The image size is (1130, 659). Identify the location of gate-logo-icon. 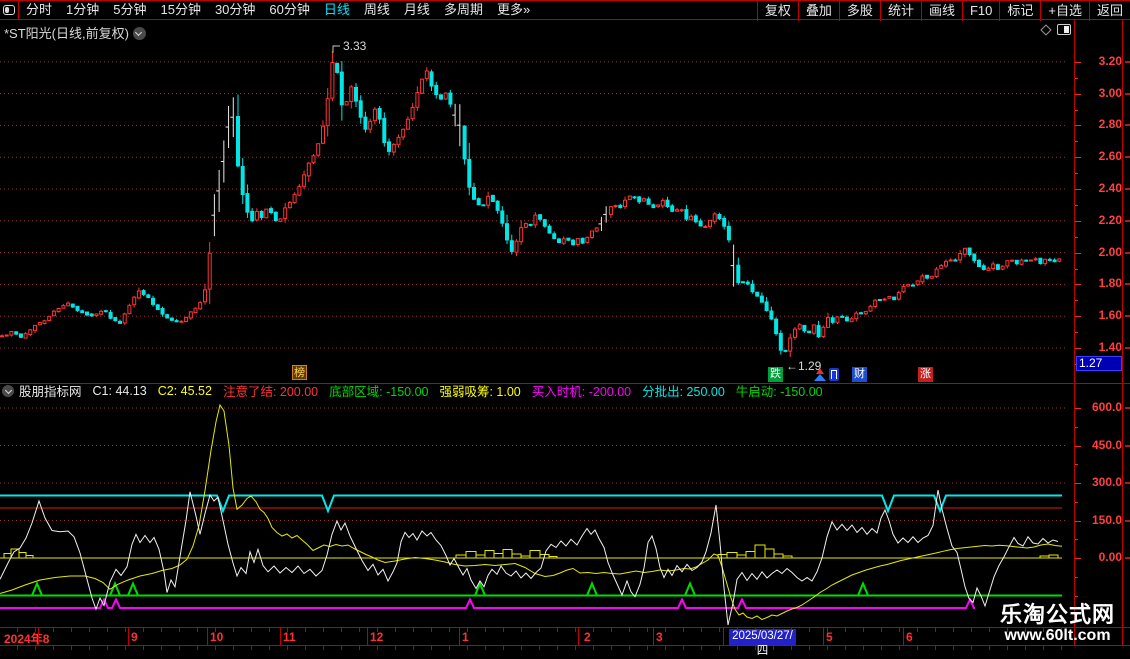
(834, 374).